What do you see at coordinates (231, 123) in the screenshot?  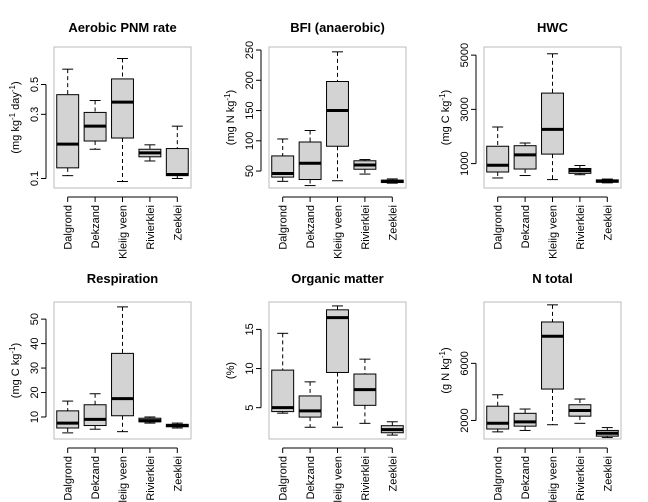 I see `y-axis-label-text: (mg N kg` at bounding box center [231, 123].